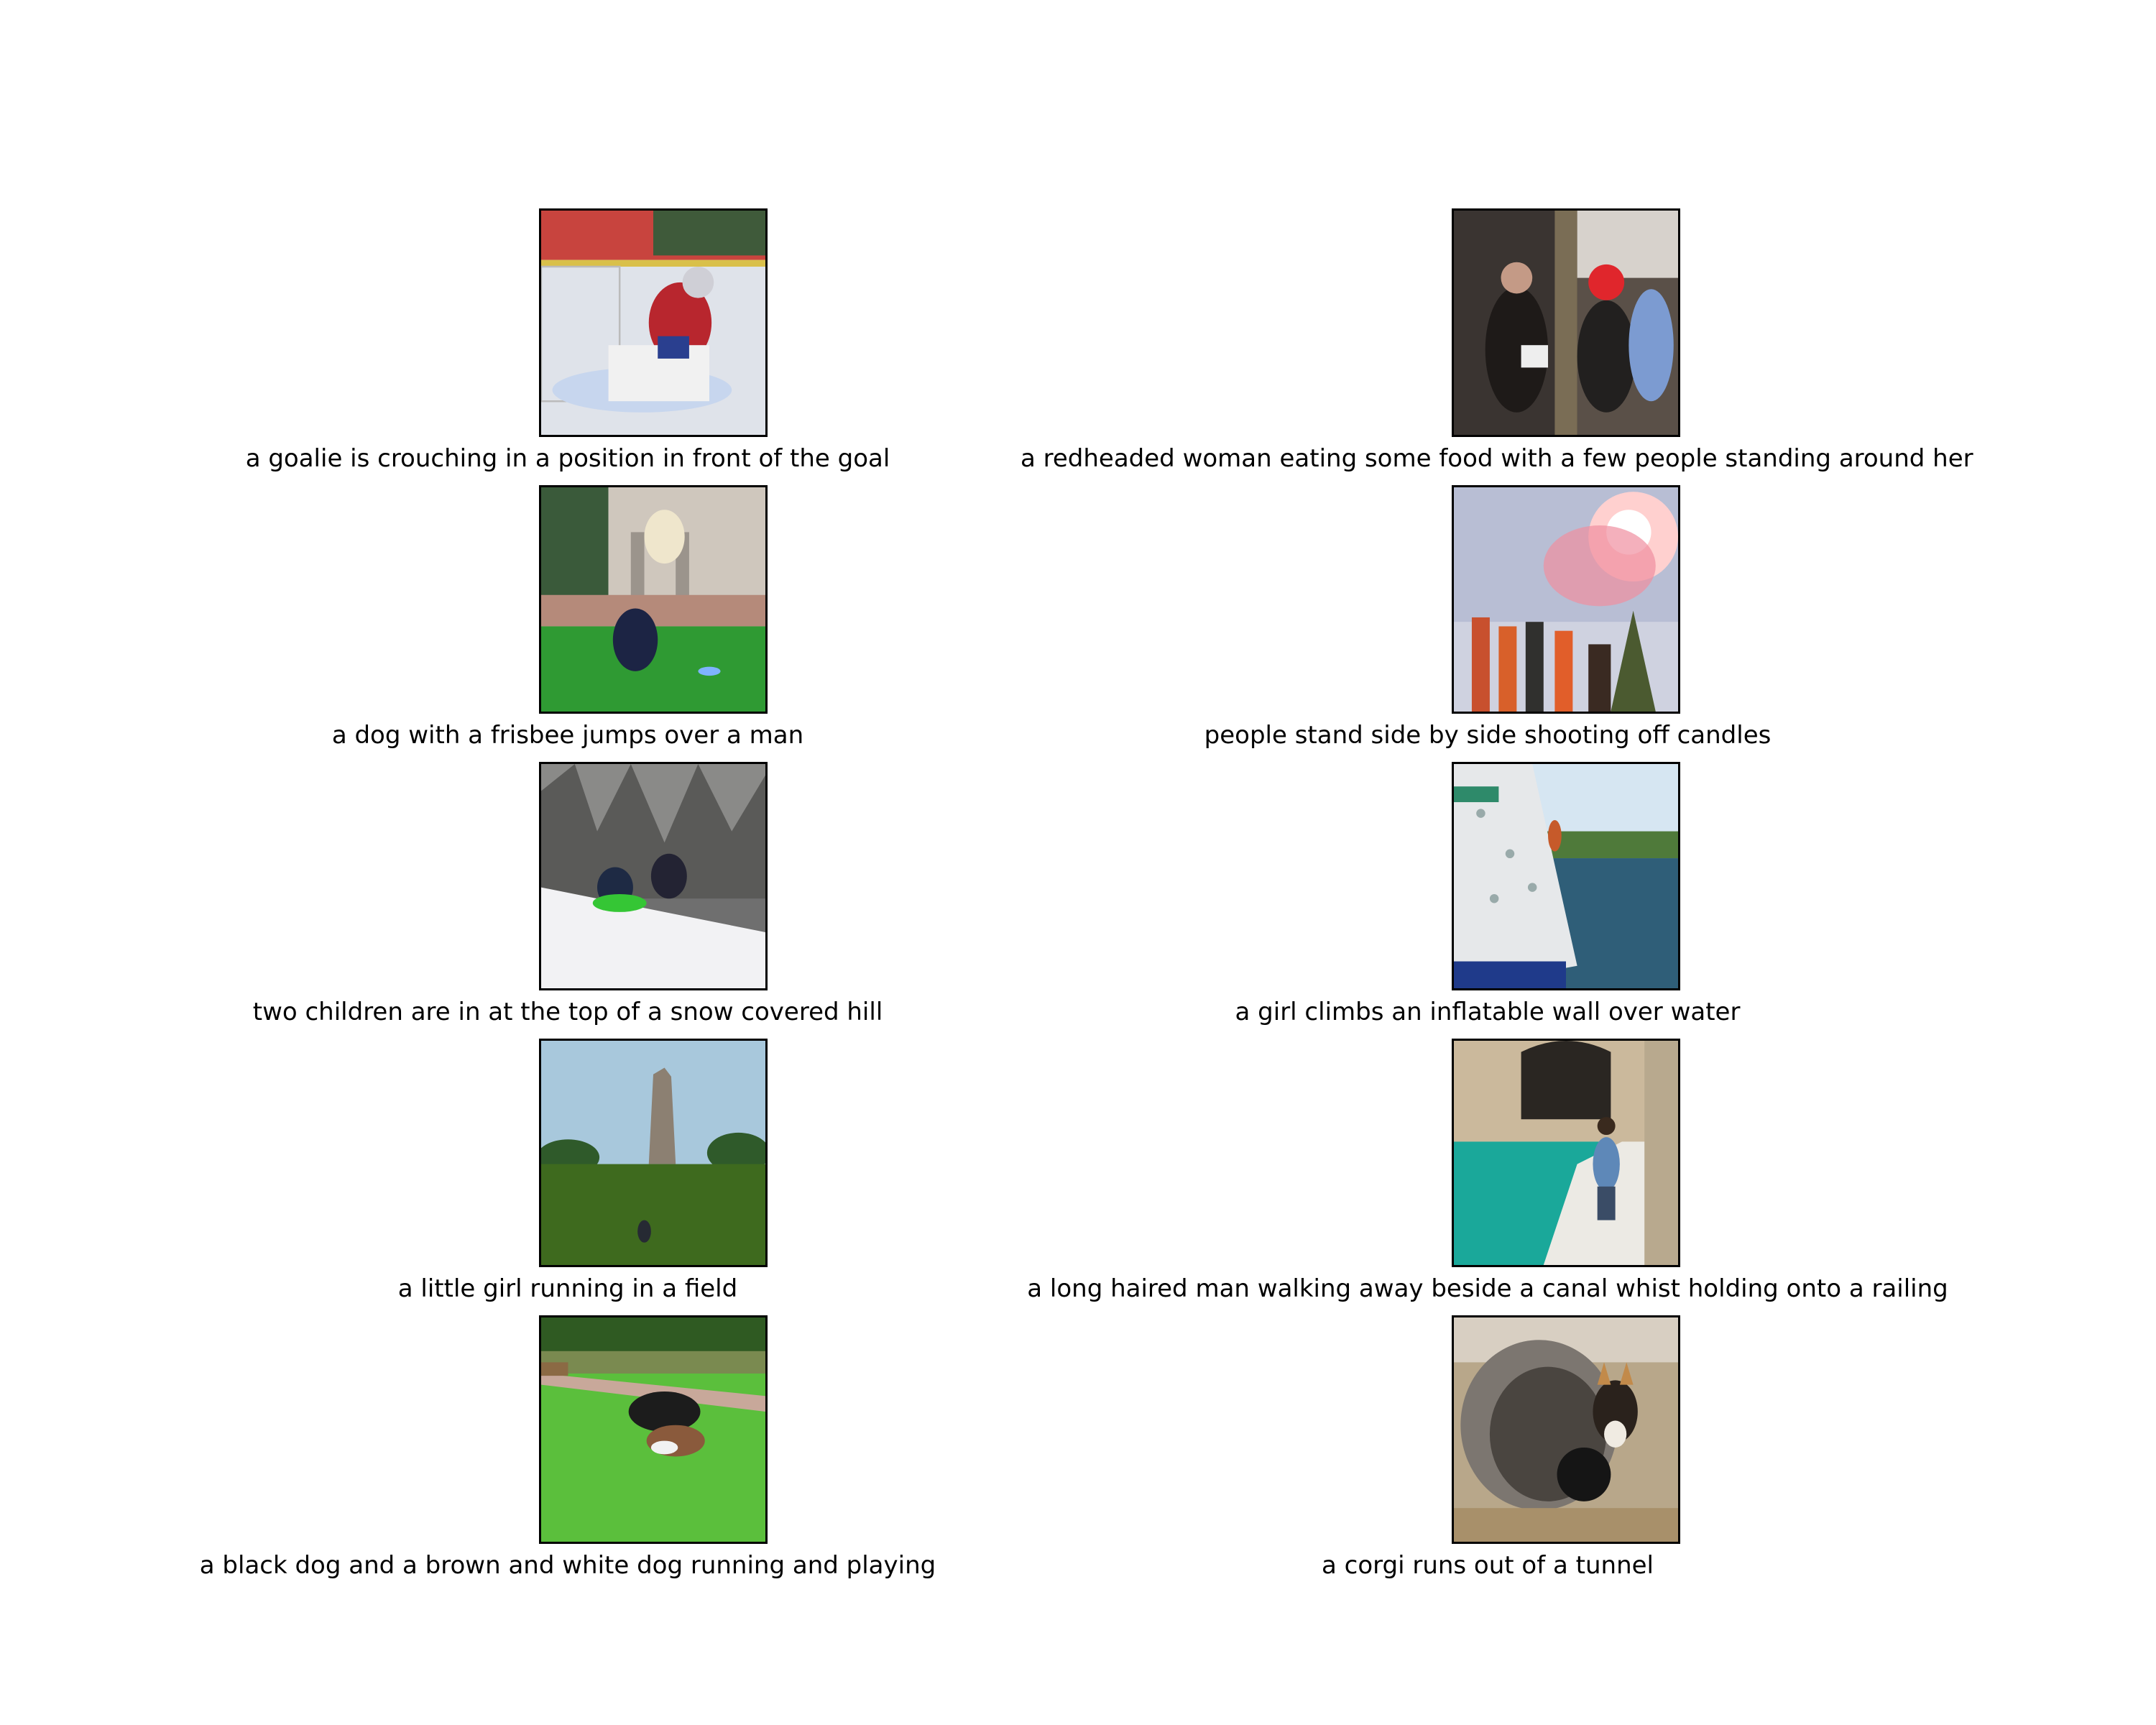 The width and height of the screenshot is (2156, 1725). I want to click on canal-photo, so click(1566, 1153).